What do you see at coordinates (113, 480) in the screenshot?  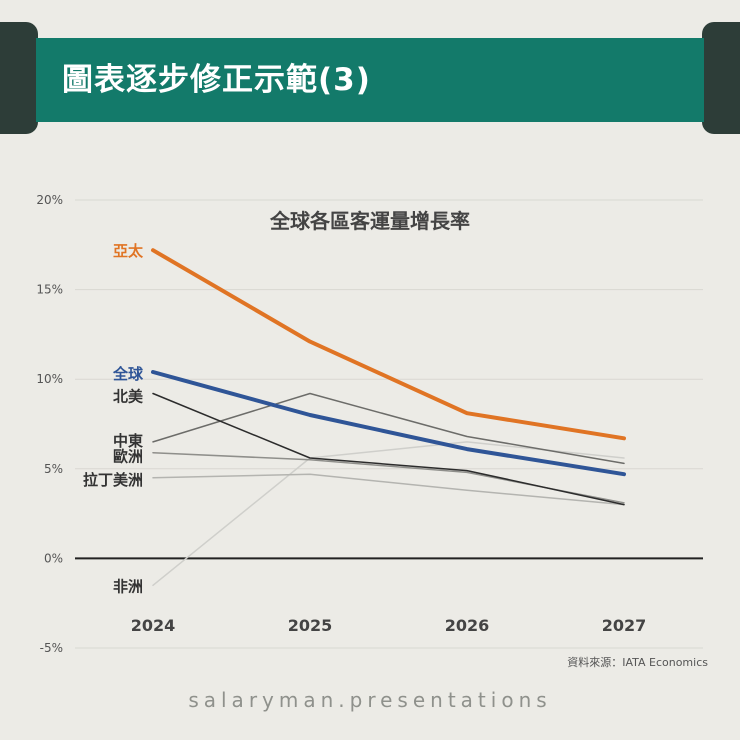 I see `series-label: 拉丁美洲` at bounding box center [113, 480].